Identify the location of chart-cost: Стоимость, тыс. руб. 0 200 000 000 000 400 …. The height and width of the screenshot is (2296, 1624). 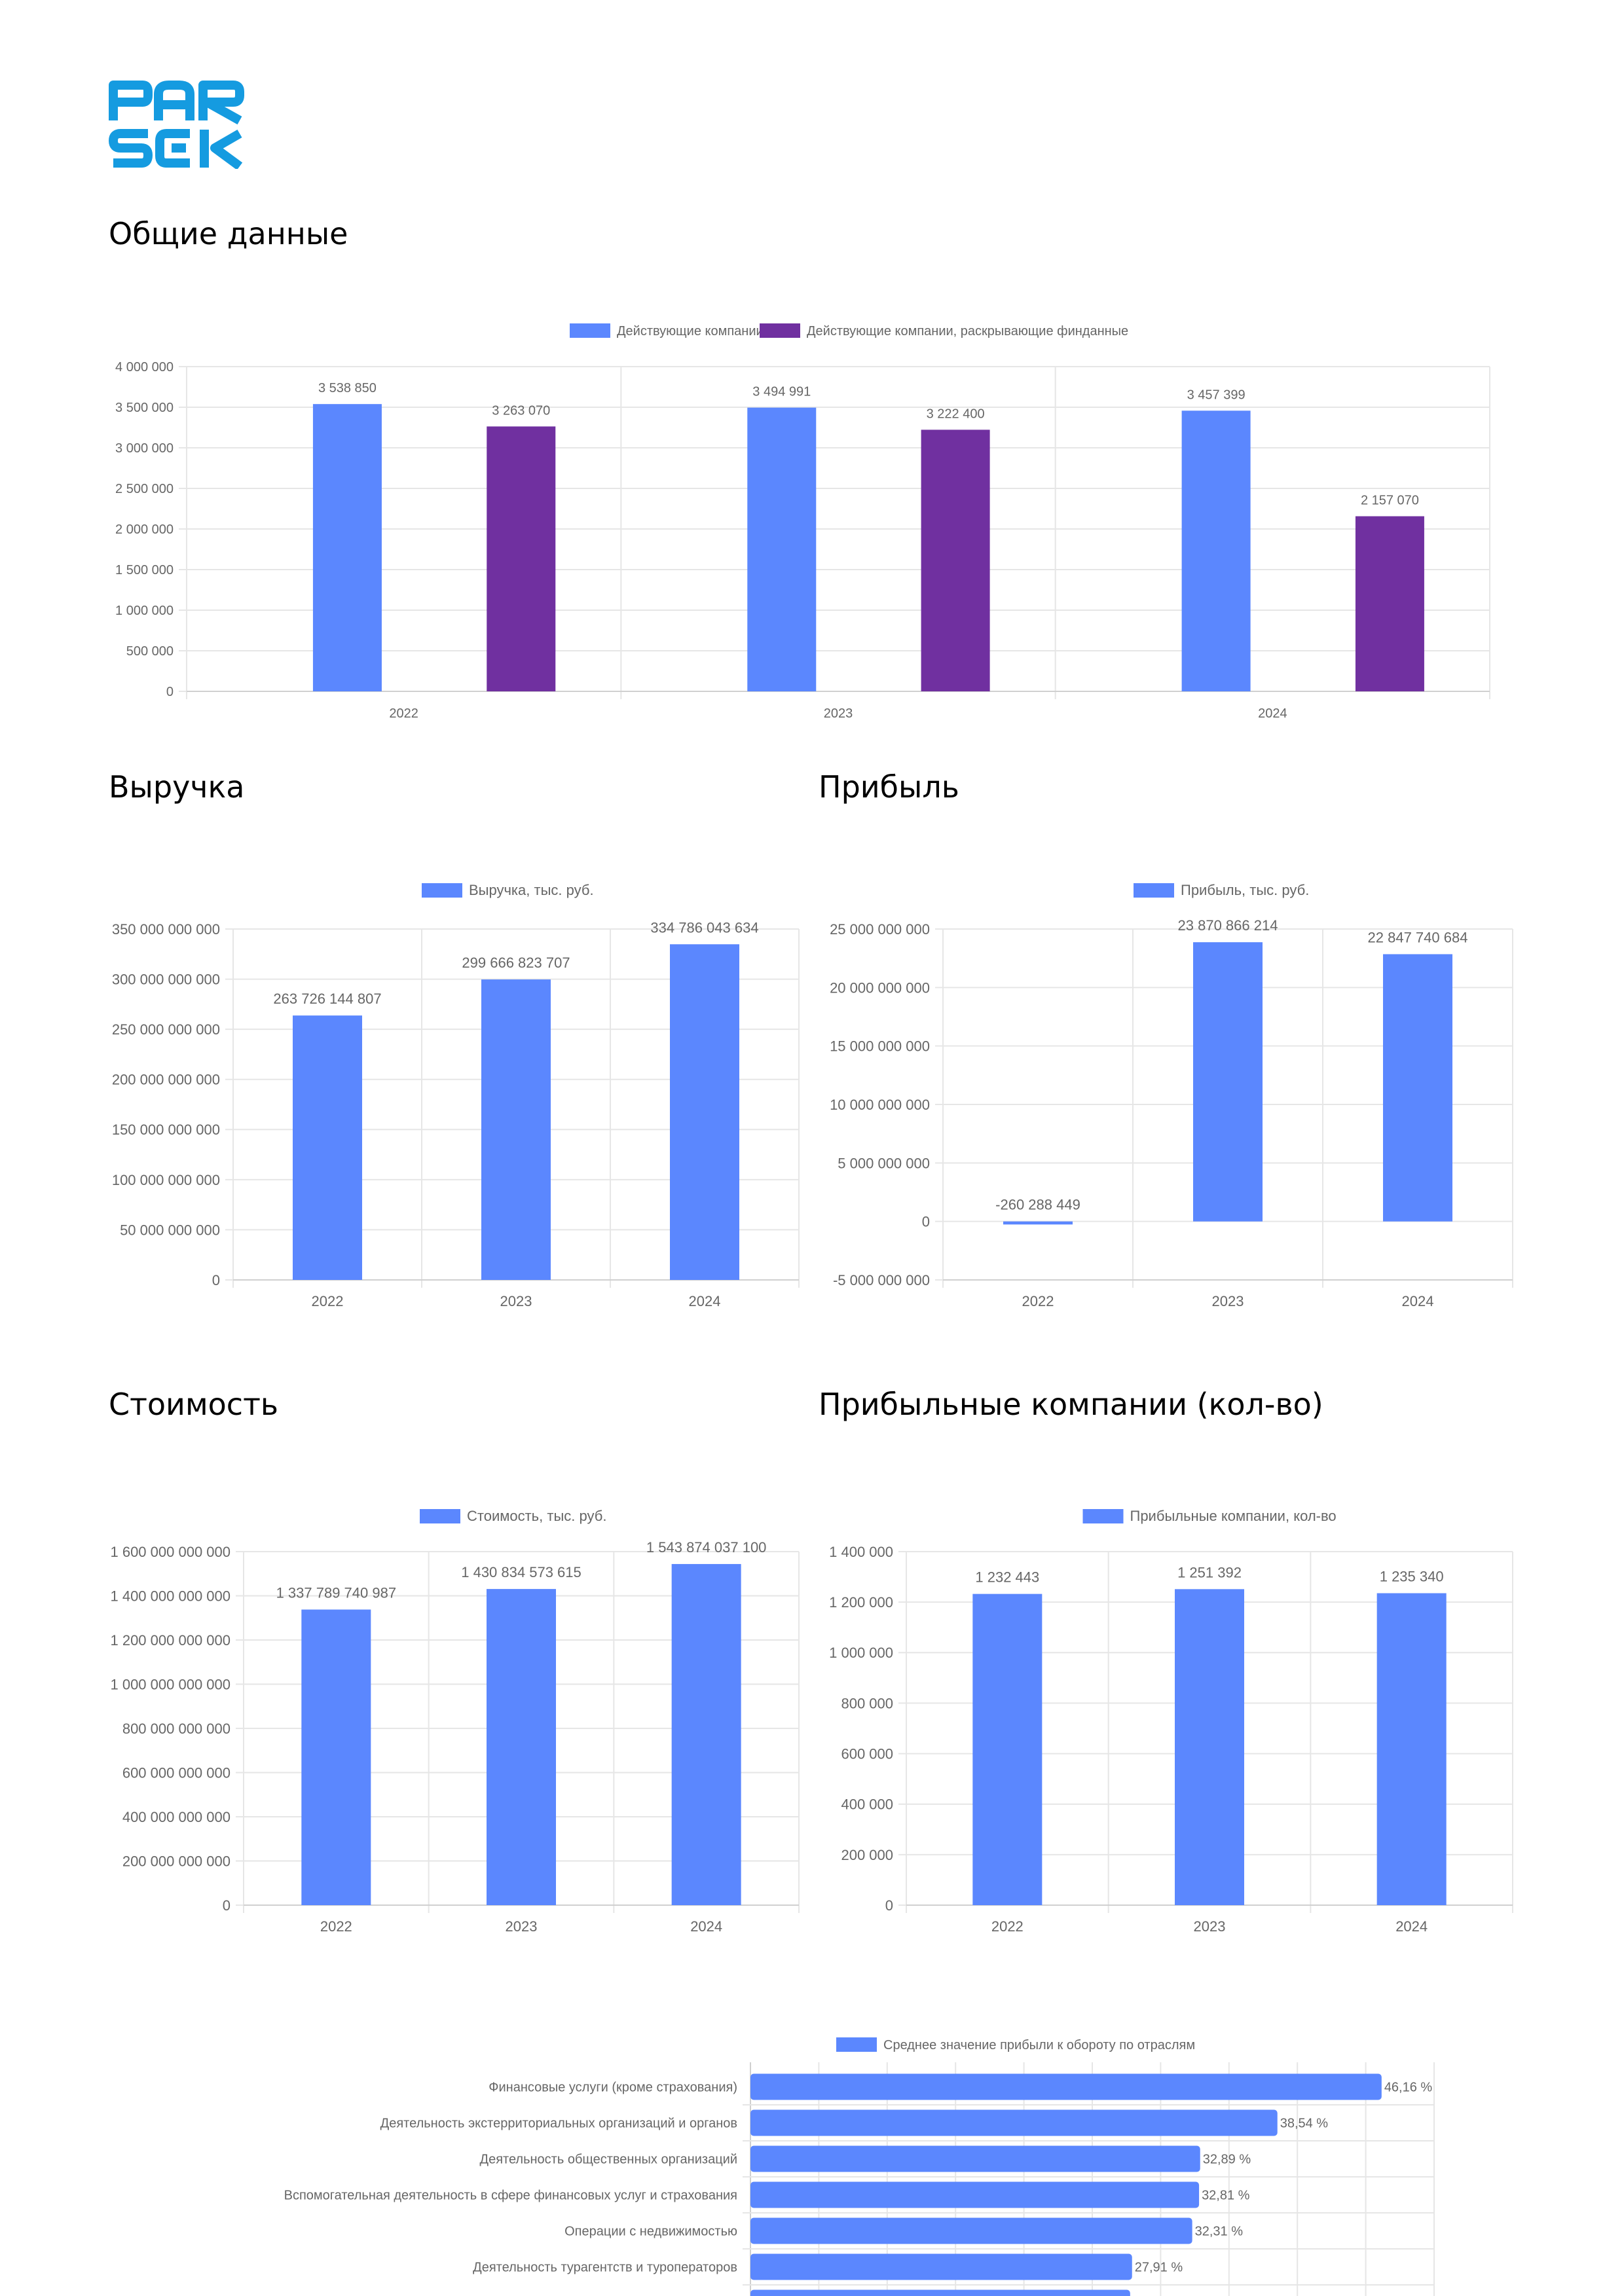
(455, 1721).